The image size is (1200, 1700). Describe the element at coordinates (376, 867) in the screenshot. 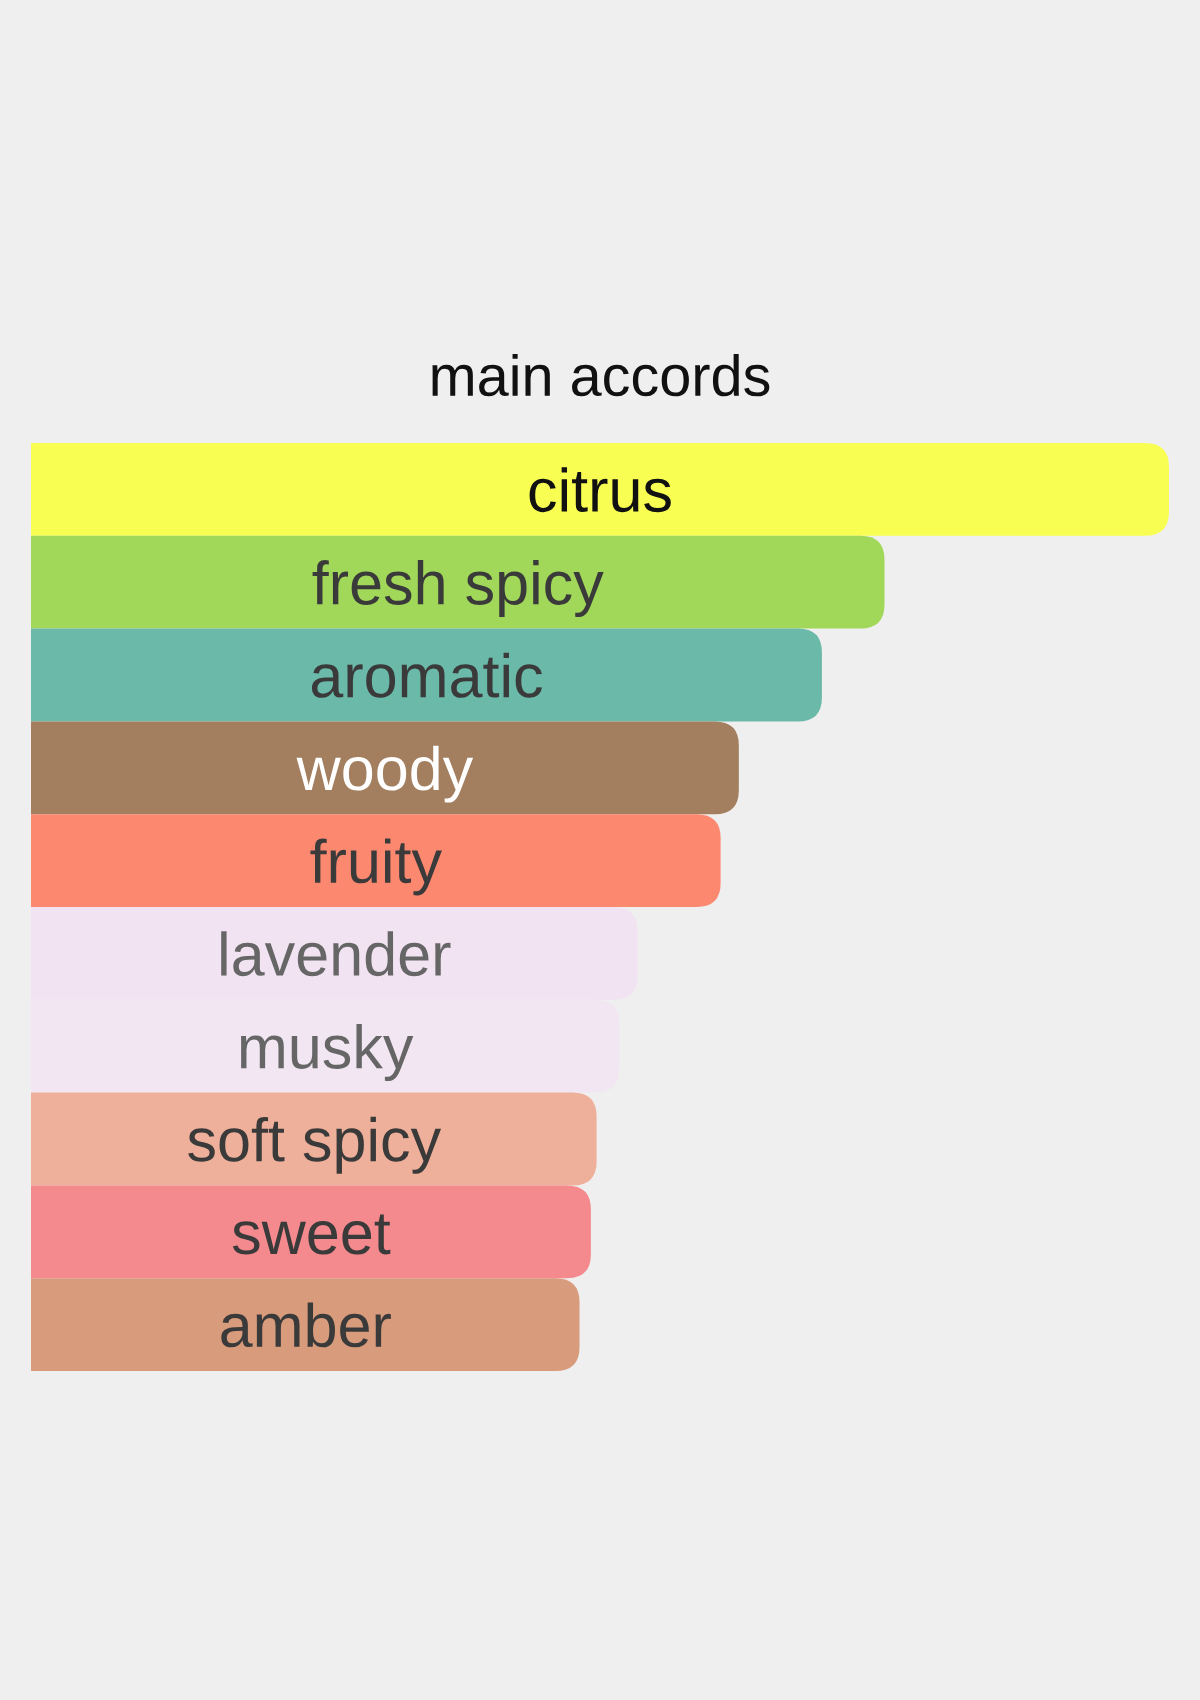

I see `y-tick-label: fruity` at that location.